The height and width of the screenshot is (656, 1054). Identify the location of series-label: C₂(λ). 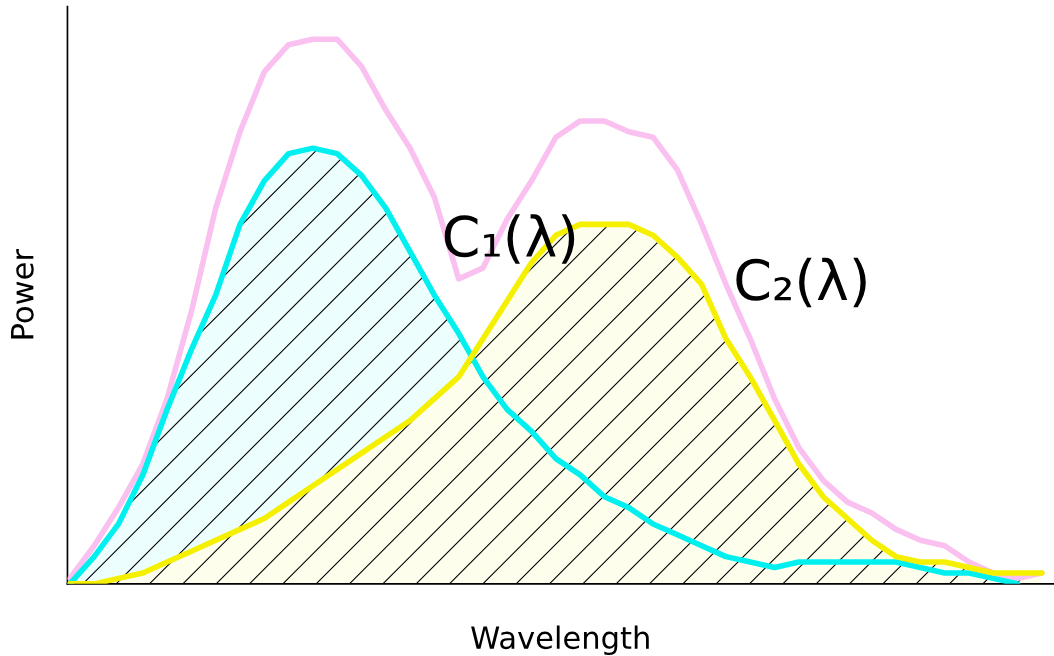
(801, 282).